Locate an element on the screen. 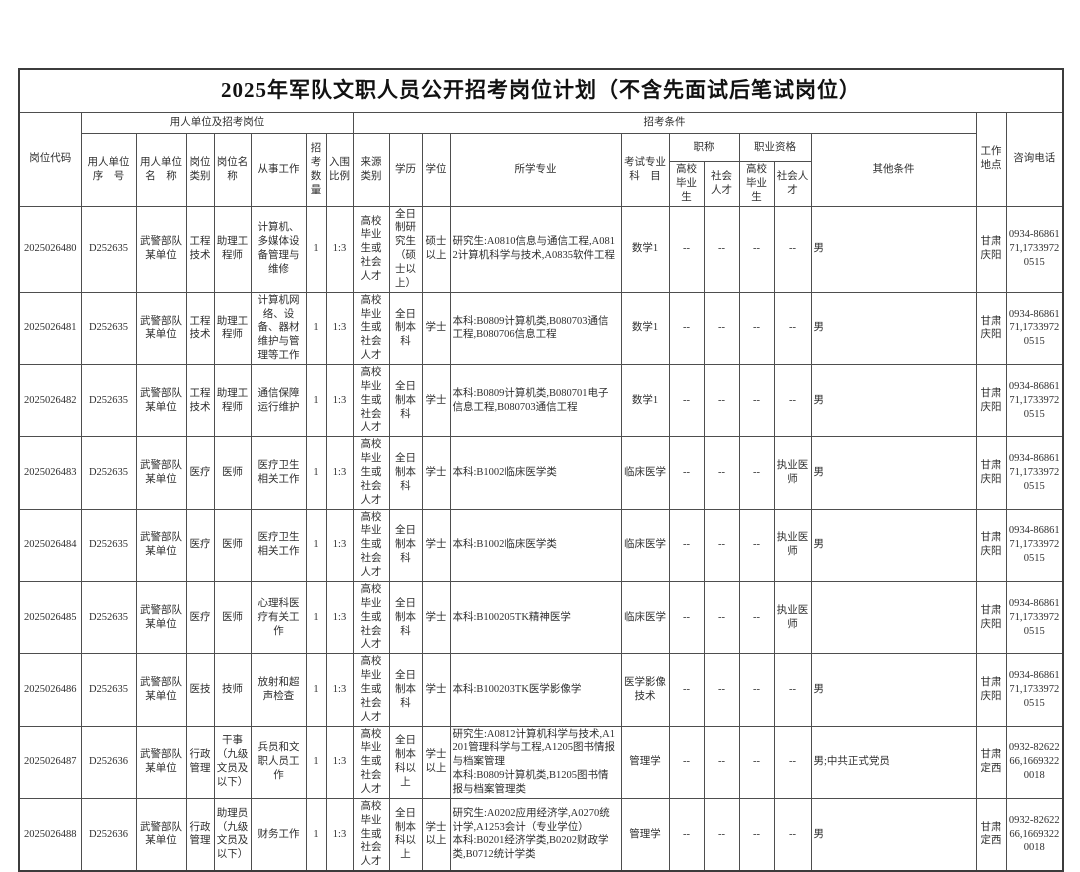 The height and width of the screenshot is (872, 1080). header-qual-group: 职业资格 is located at coordinates (775, 147).